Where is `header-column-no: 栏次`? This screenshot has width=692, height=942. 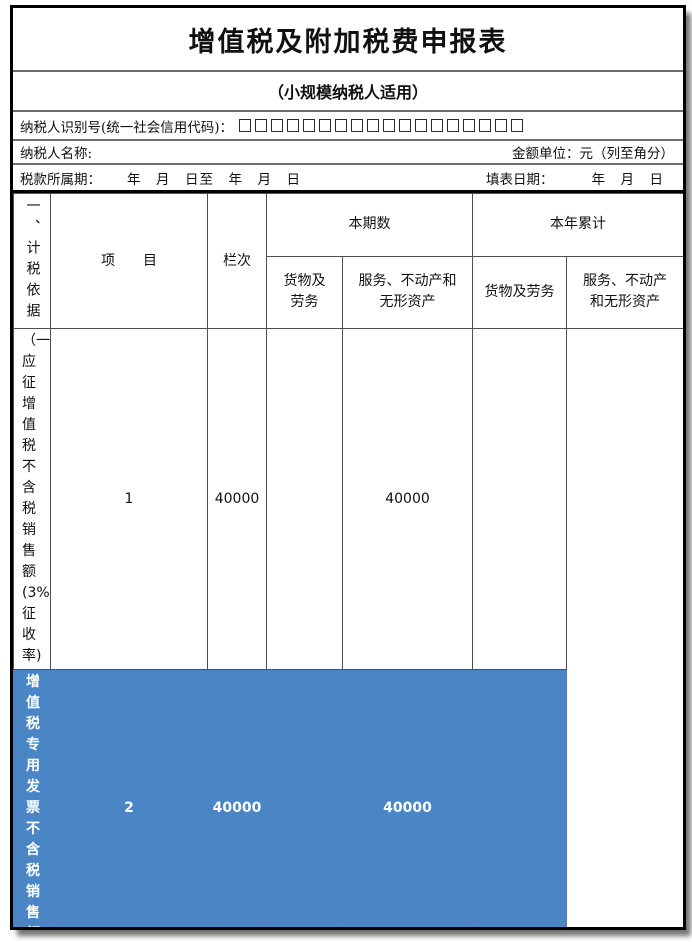 header-column-no: 栏次 is located at coordinates (237, 261).